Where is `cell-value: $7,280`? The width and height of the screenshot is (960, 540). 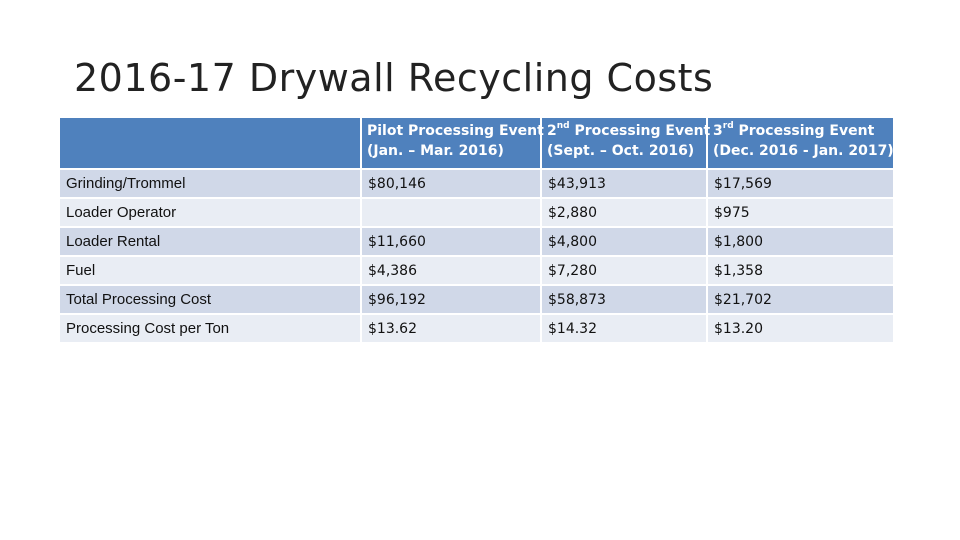
cell-value: $7,280 is located at coordinates (624, 270).